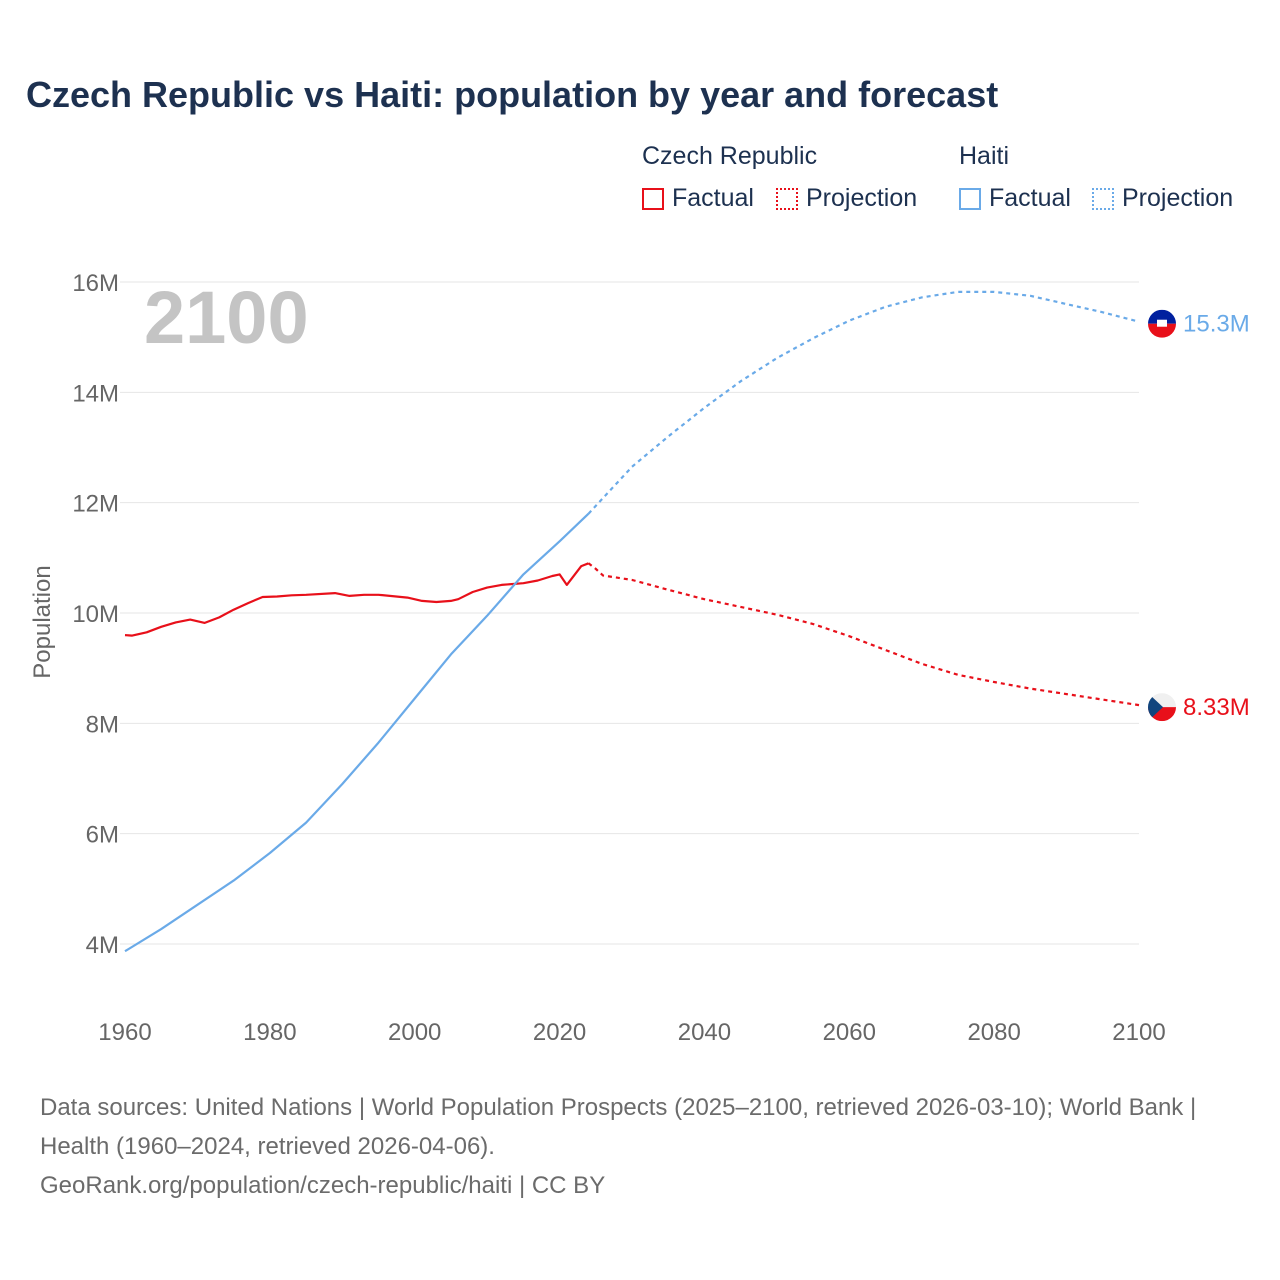 Image resolution: width=1280 pixels, height=1280 pixels. I want to click on x-tick-label: 1960, so click(124, 1032).